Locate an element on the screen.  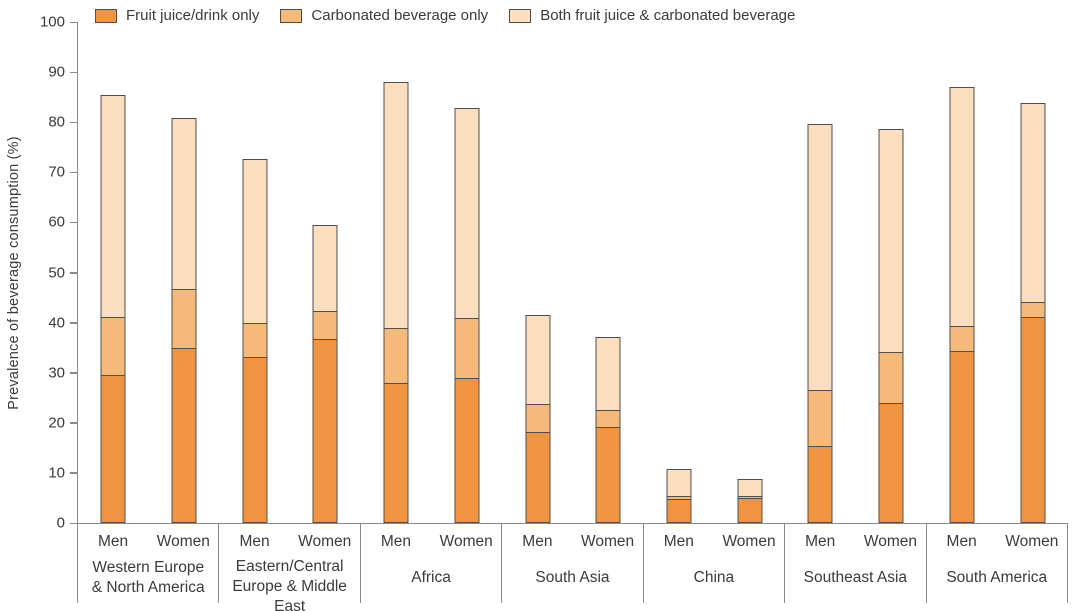
region-label-line: South Asia is located at coordinates (572, 577).